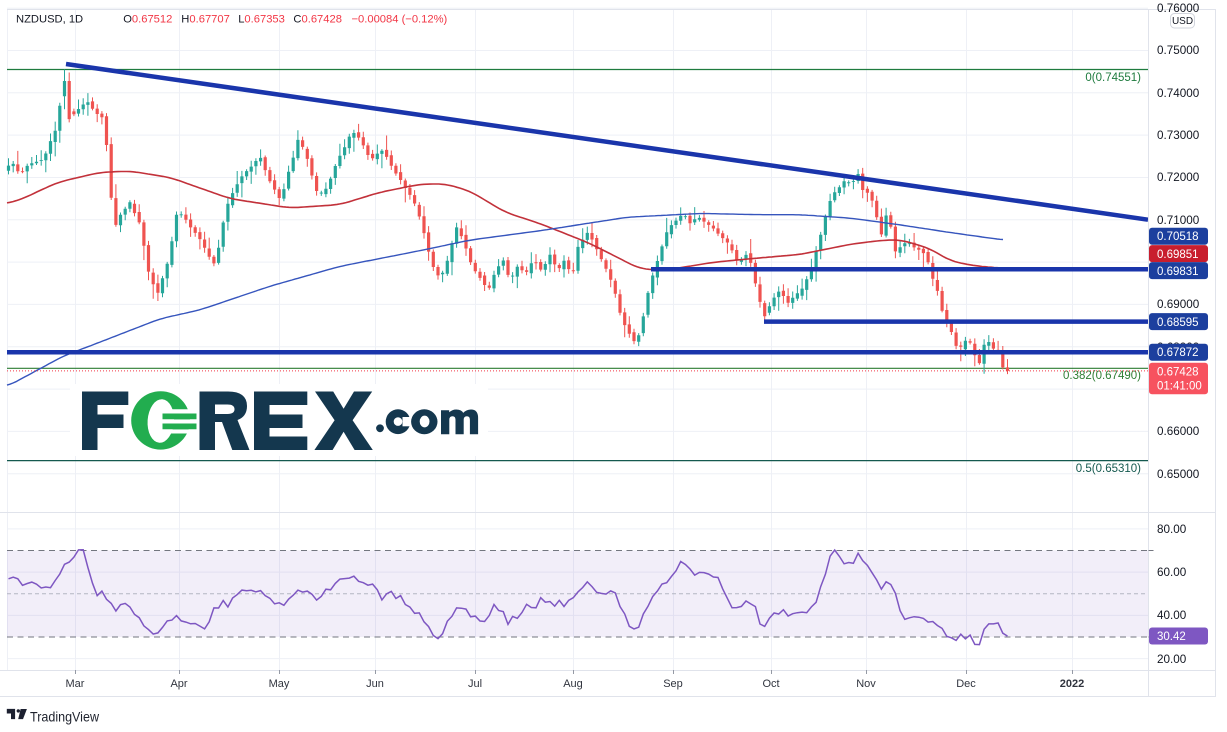 This screenshot has height=732, width=1227. I want to click on svg-text: Jun, so click(375, 684).